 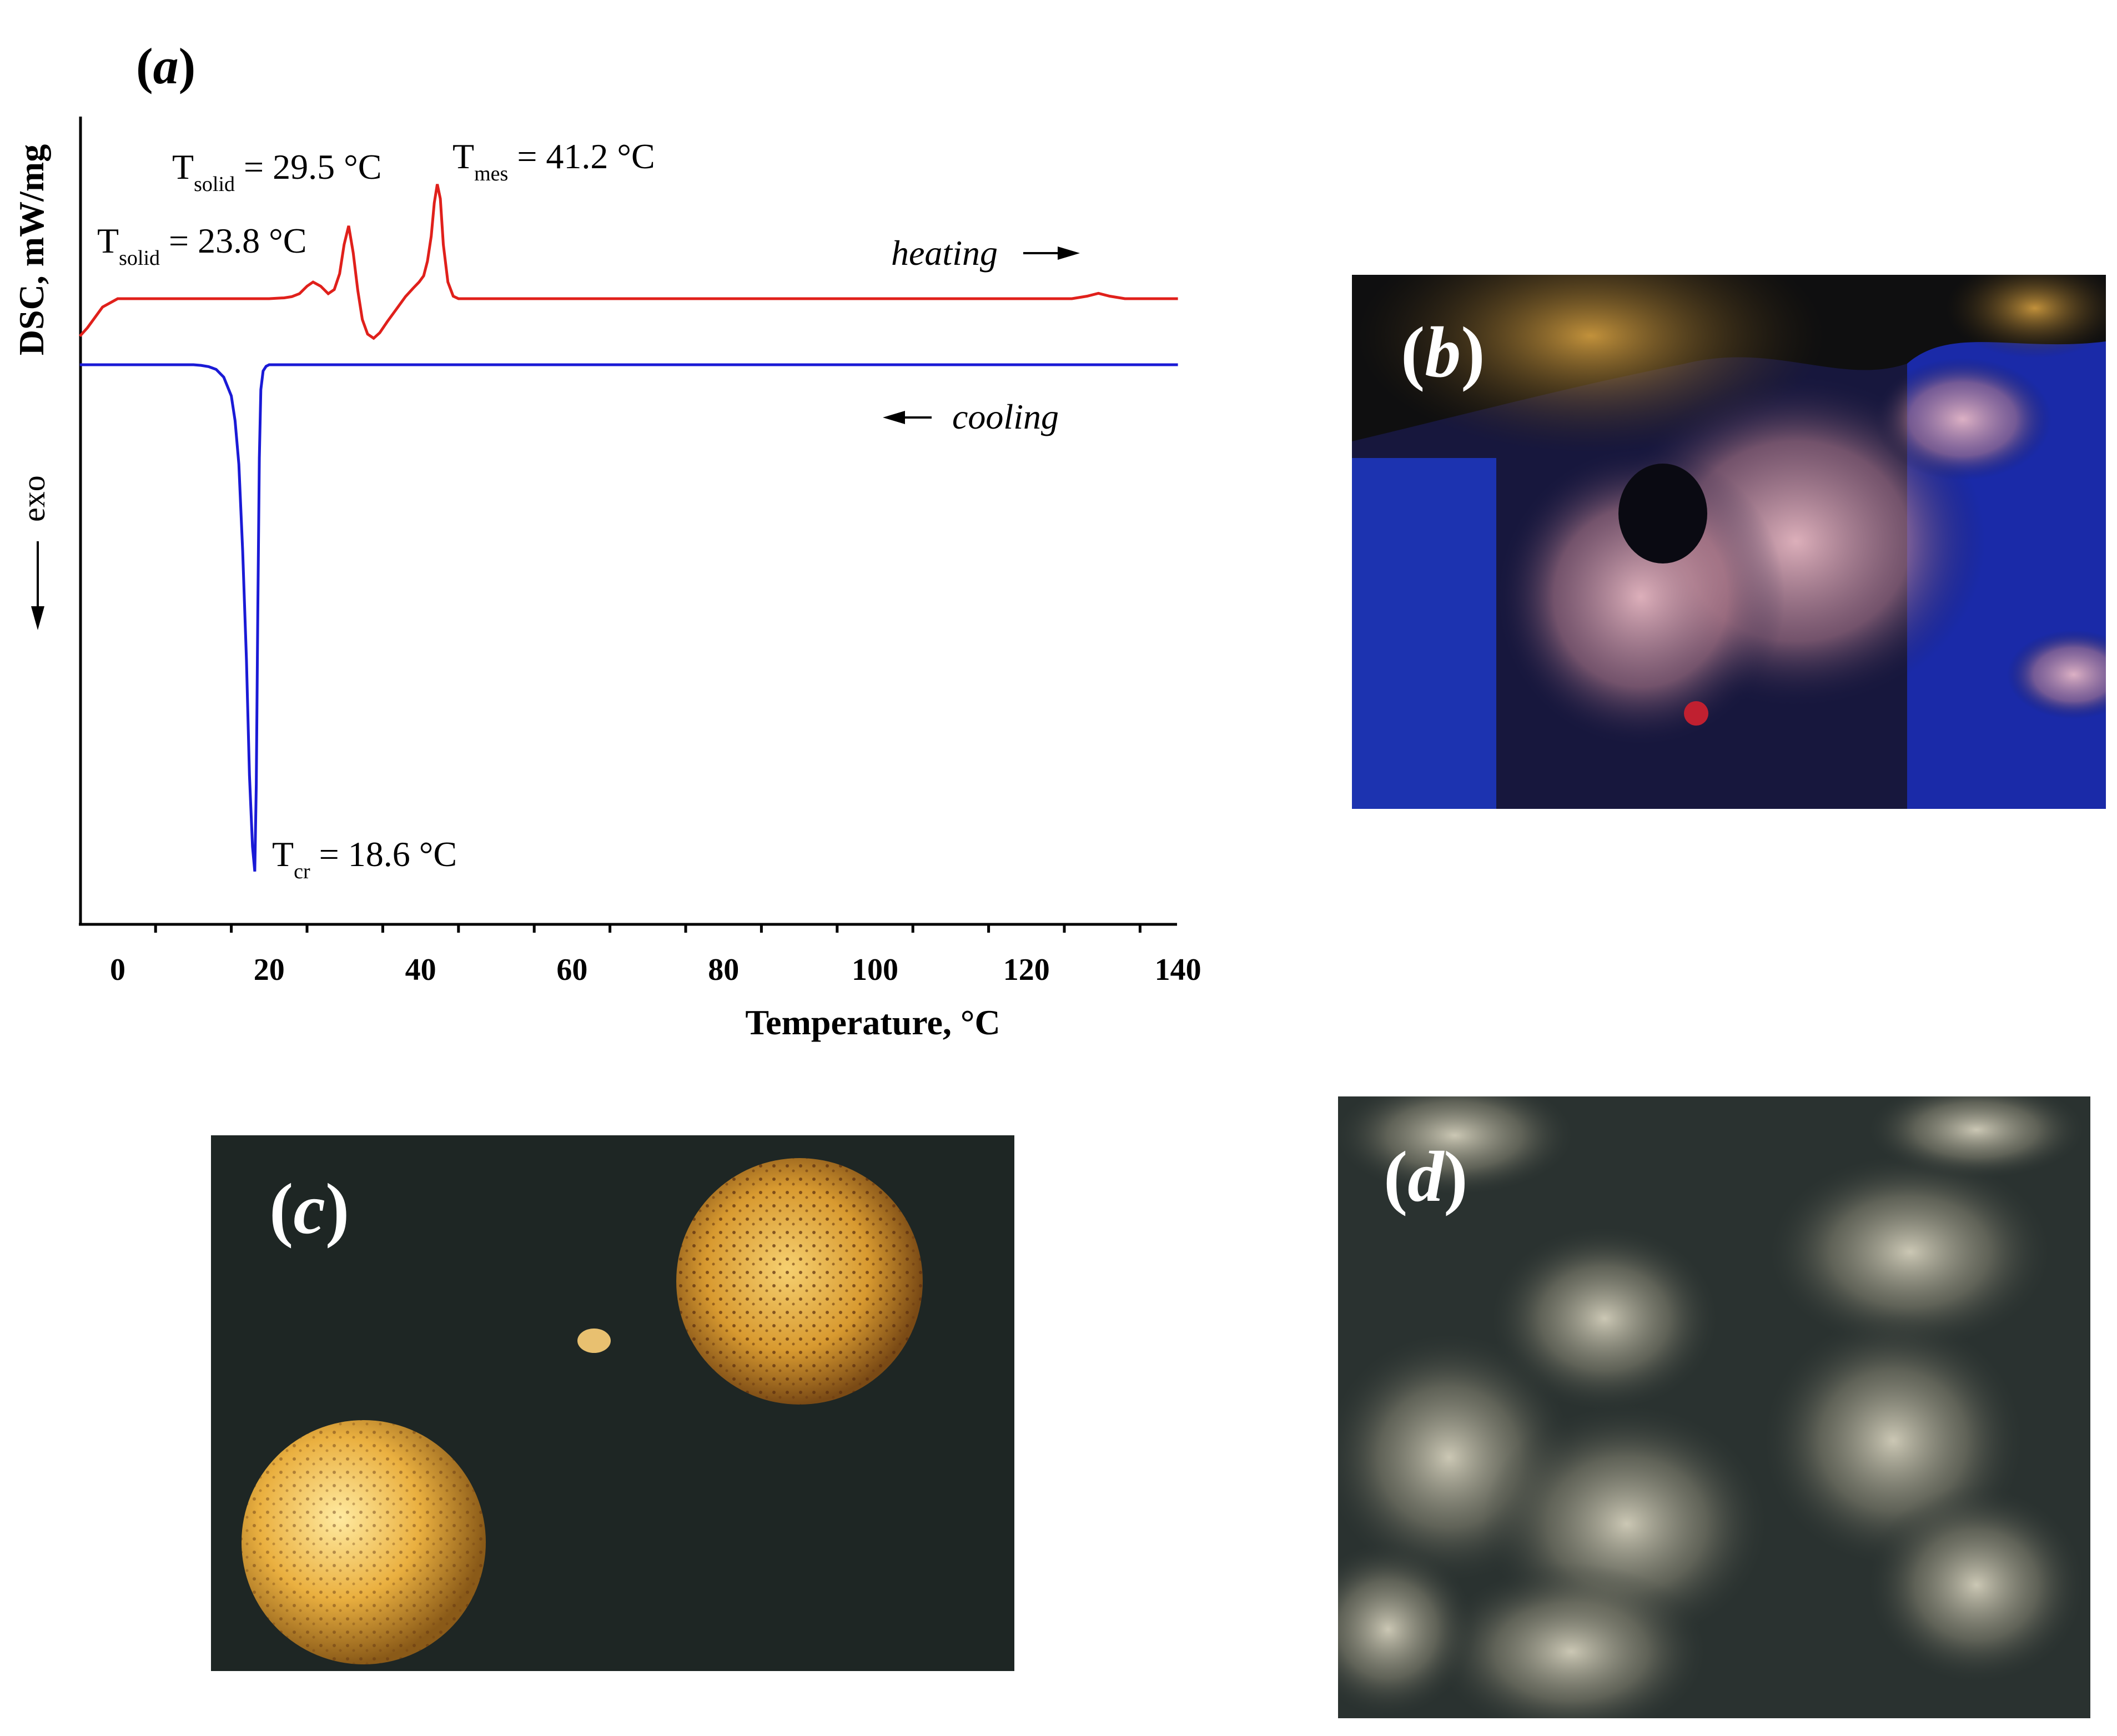 What do you see at coordinates (364, 858) in the screenshot?
I see `annotation-t-cr: Tcr = 18.6 °C` at bounding box center [364, 858].